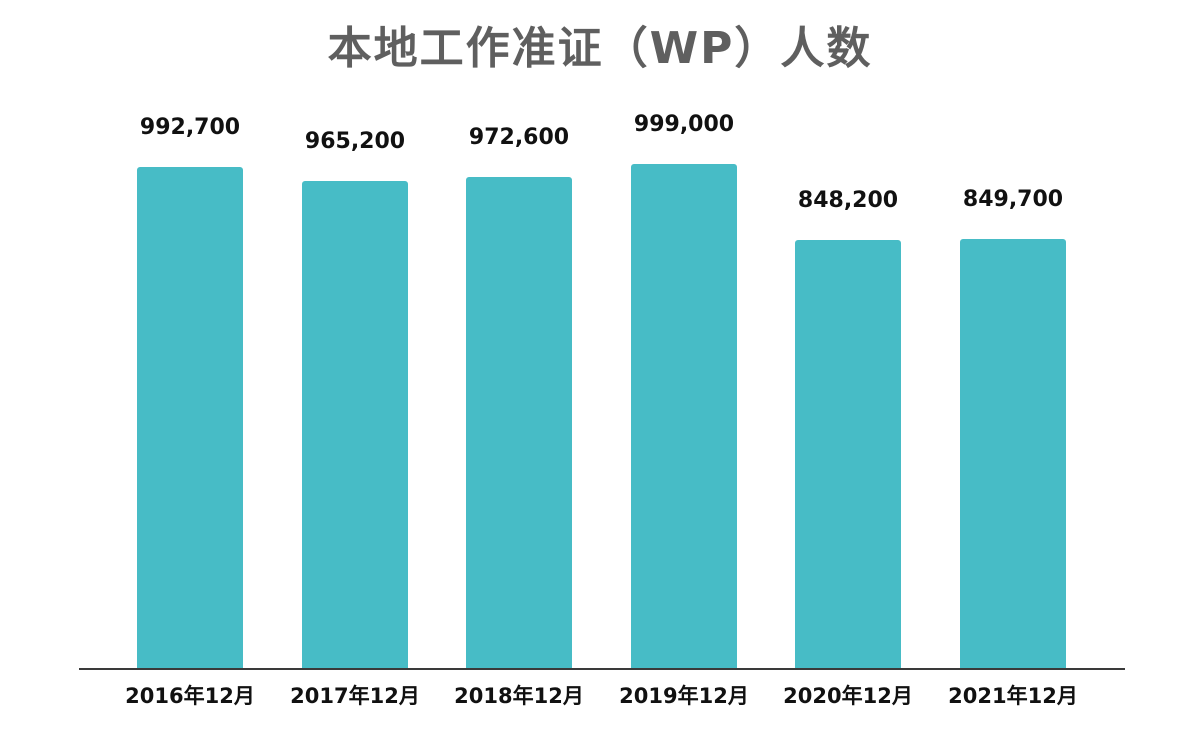 The height and width of the screenshot is (742, 1200). What do you see at coordinates (602, 669) in the screenshot?
I see `x-axis-line` at bounding box center [602, 669].